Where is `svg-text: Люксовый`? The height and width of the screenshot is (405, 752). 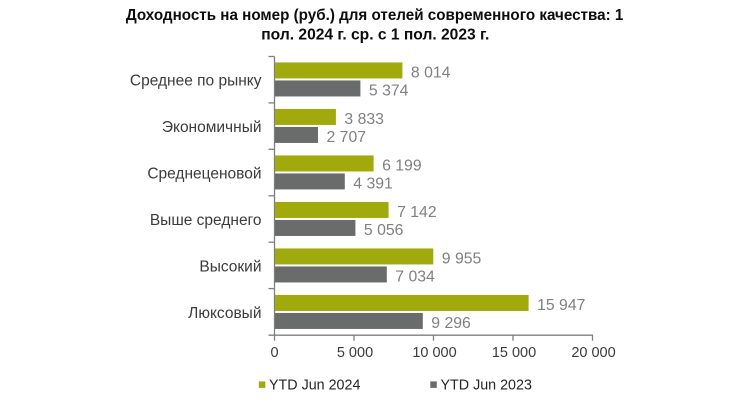 svg-text: Люксовый is located at coordinates (224, 313).